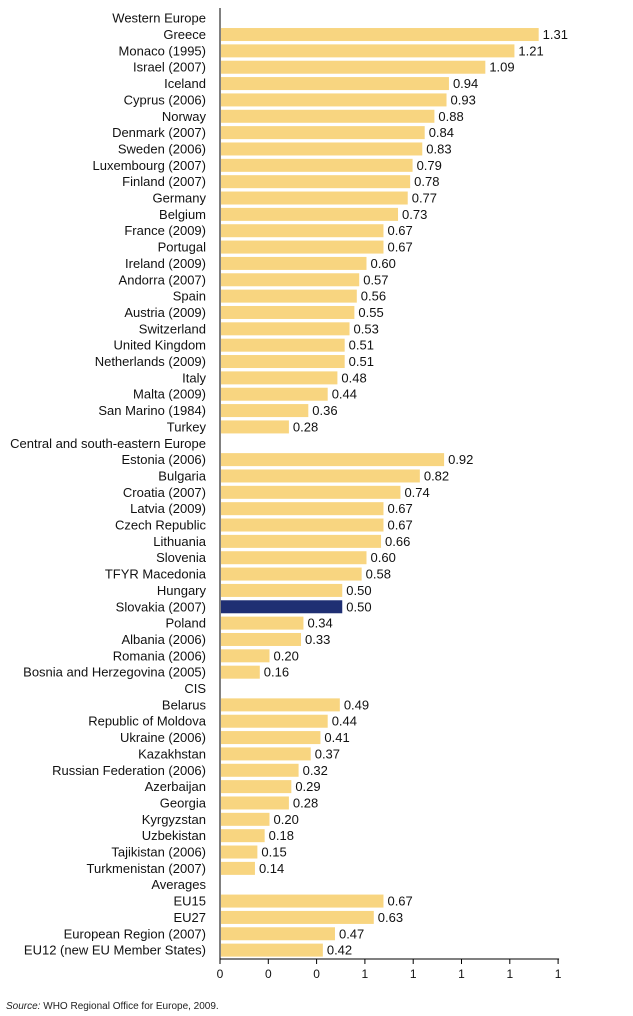  Describe the element at coordinates (383, 557) in the screenshot. I see `data-label: 0.60` at that location.